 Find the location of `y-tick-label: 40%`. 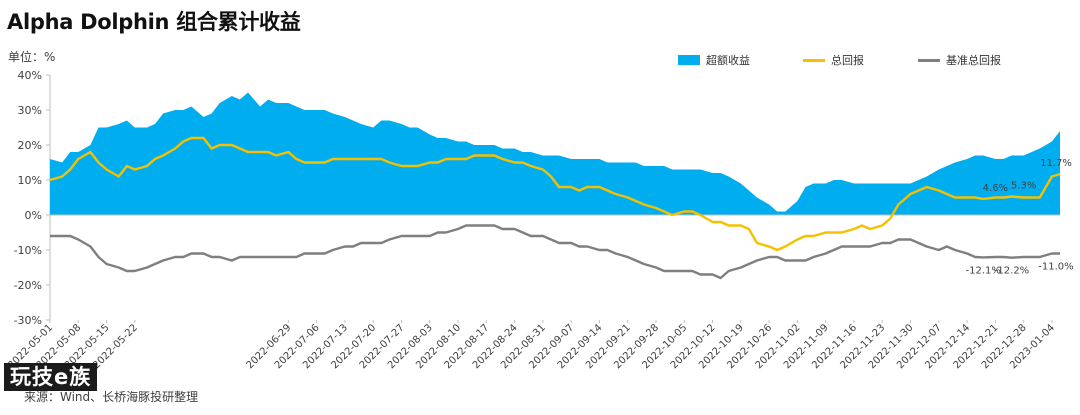

y-tick-label: 40% is located at coordinates (30, 75).